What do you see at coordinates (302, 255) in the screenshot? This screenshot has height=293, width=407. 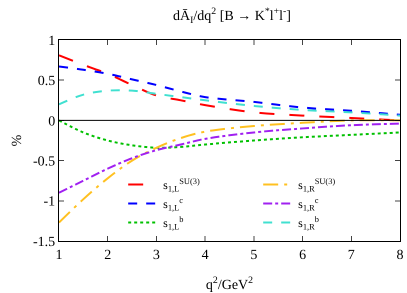 I see `x-tick-label: 6` at bounding box center [302, 255].